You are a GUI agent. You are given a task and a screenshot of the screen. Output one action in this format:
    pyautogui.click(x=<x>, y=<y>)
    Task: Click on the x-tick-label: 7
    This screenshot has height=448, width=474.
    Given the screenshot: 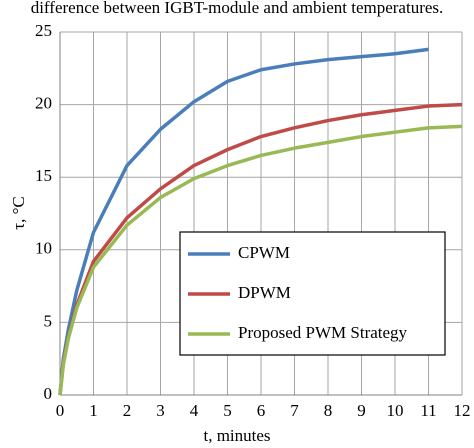 What is the action you would take?
    pyautogui.click(x=294, y=410)
    